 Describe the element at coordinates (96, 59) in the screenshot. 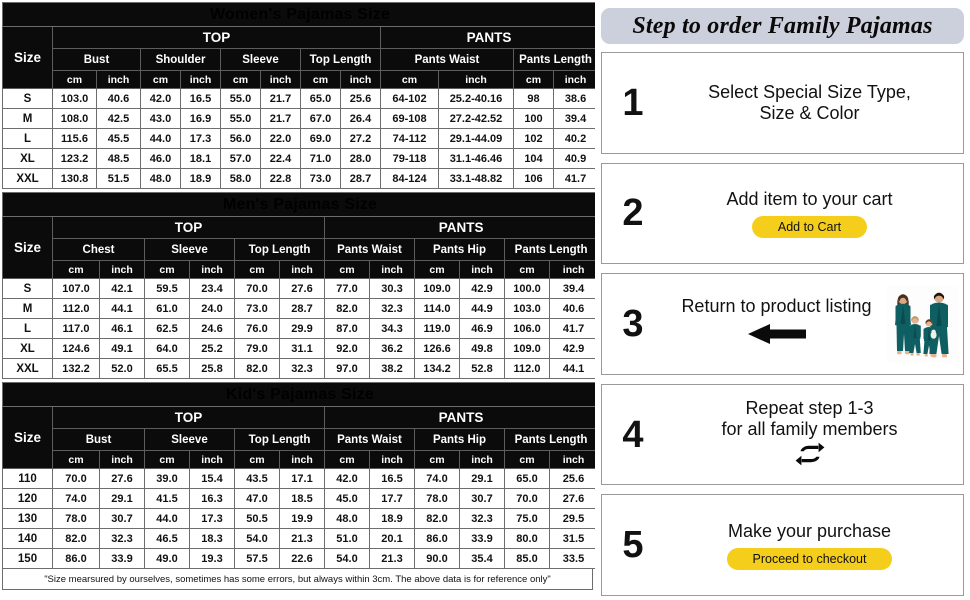

I see `group-bust: Bust` at that location.